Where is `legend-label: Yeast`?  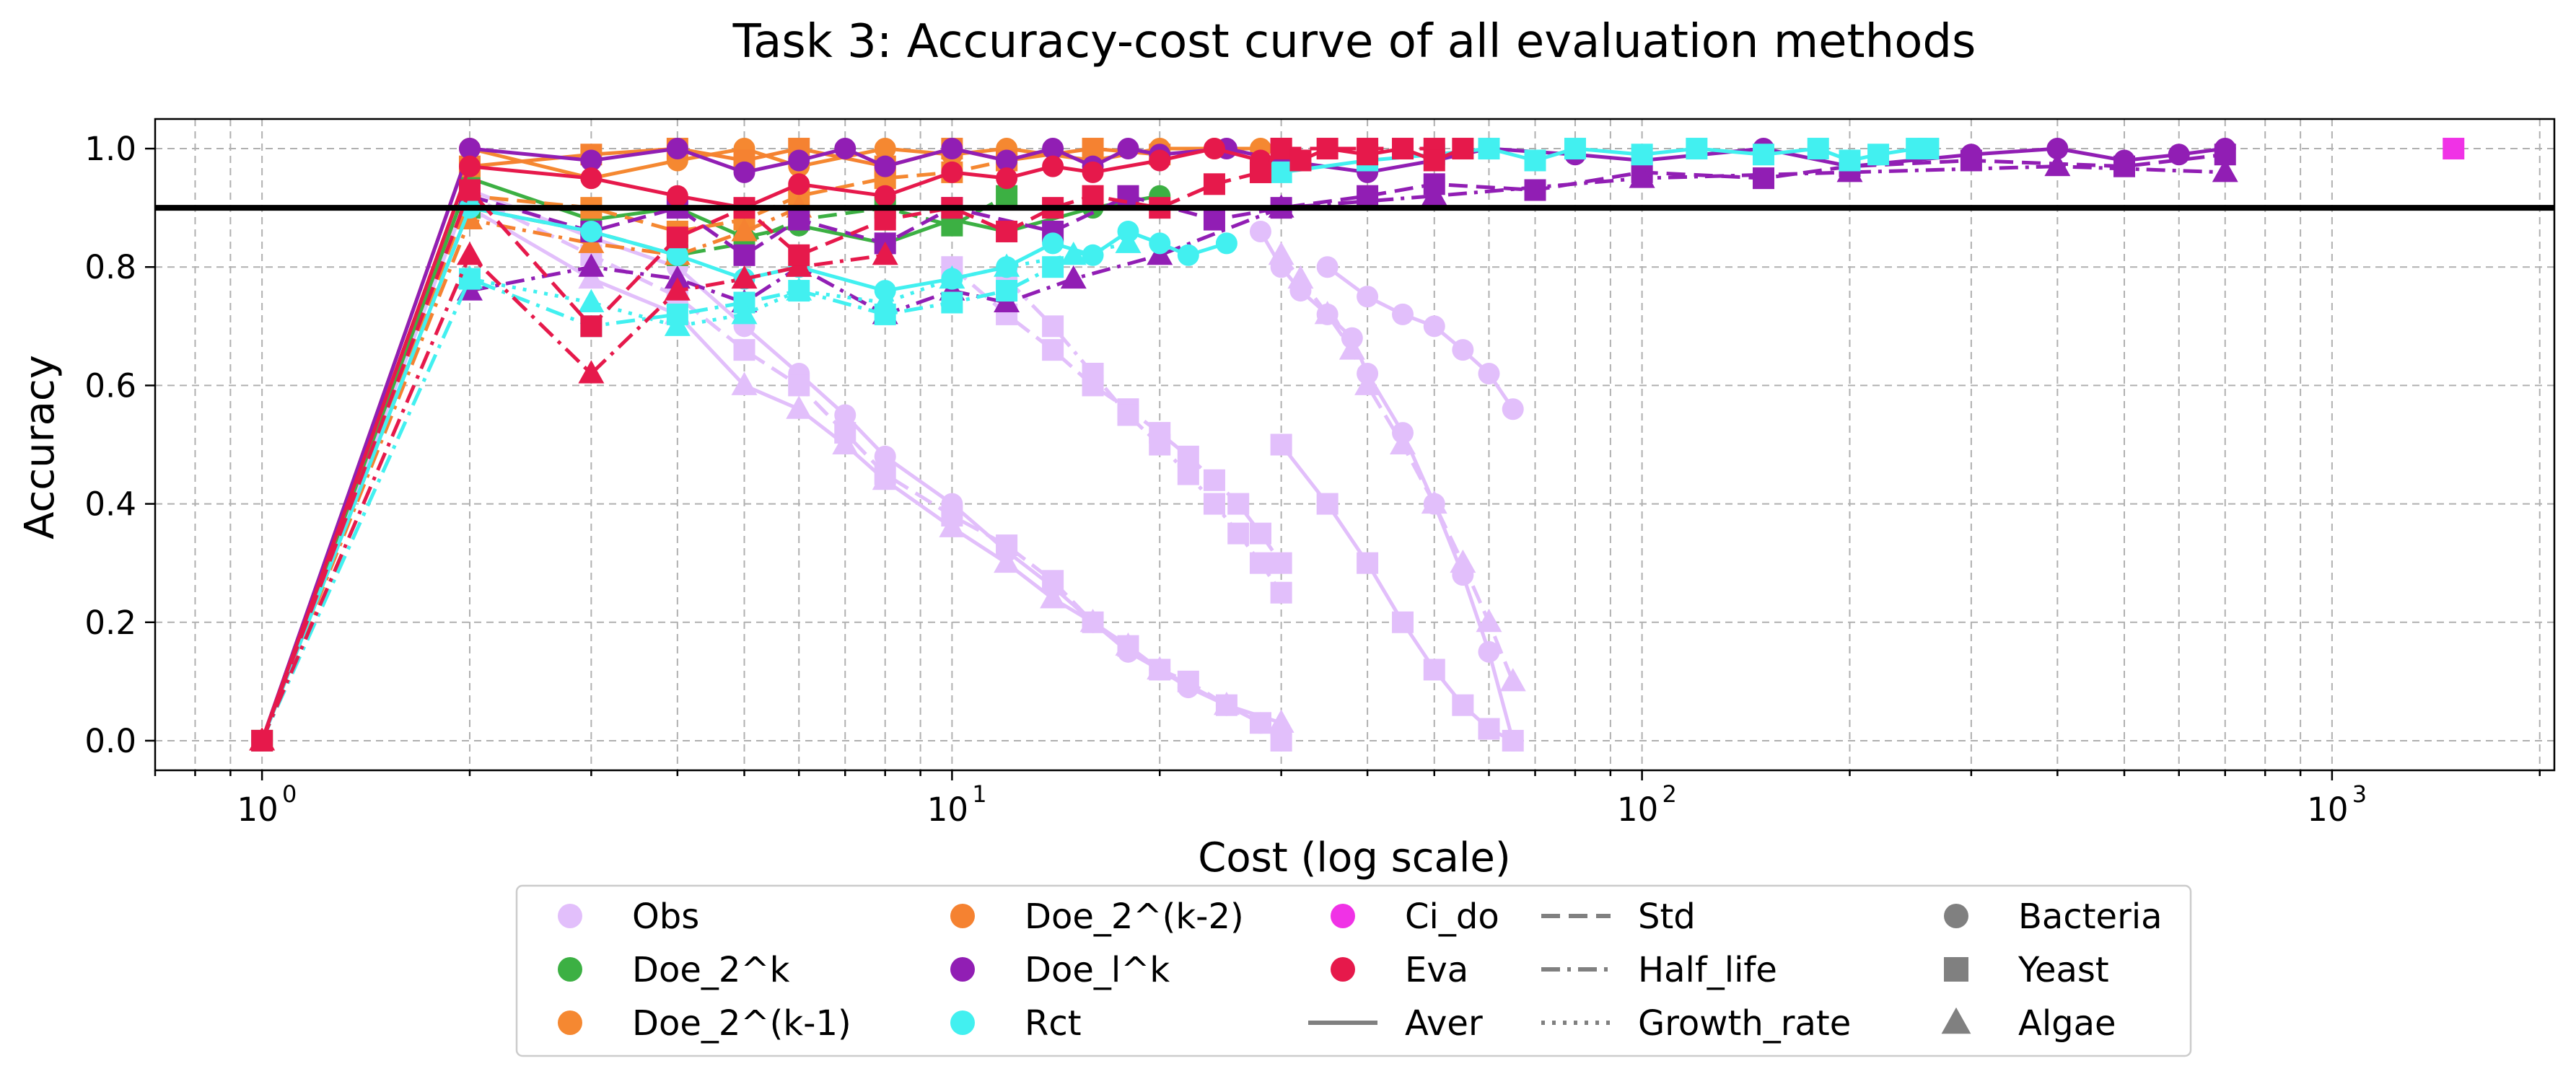 legend-label: Yeast is located at coordinates (2063, 970).